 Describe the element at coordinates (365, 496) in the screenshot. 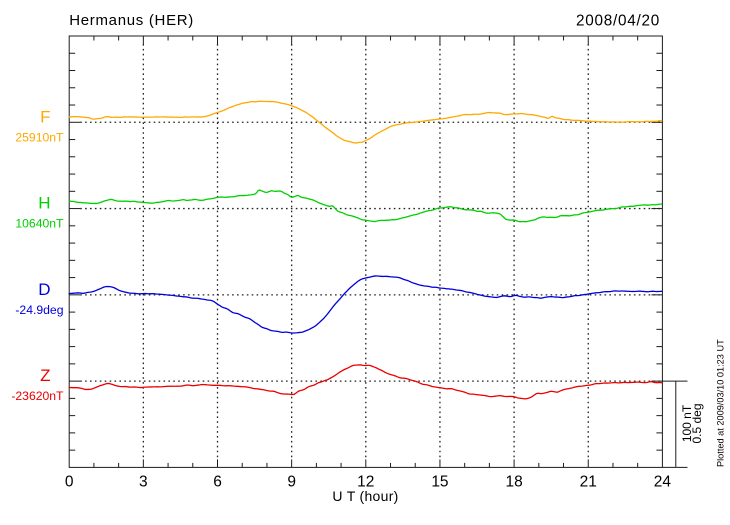

I see `svg-text: U T (hour)` at that location.